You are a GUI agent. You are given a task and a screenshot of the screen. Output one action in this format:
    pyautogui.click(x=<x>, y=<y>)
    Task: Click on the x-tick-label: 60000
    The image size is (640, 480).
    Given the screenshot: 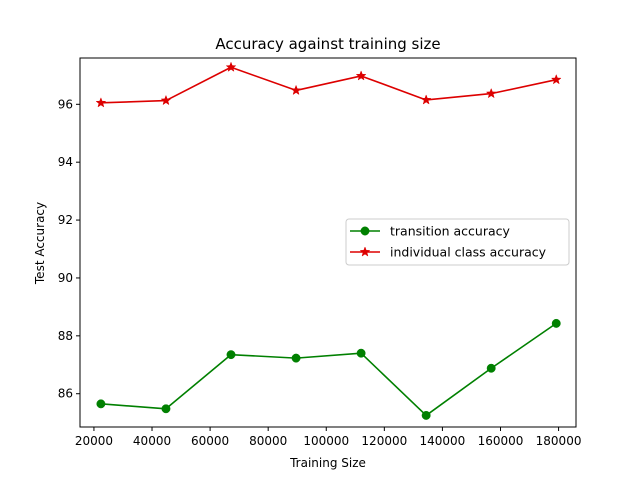 What is the action you would take?
    pyautogui.click(x=210, y=441)
    